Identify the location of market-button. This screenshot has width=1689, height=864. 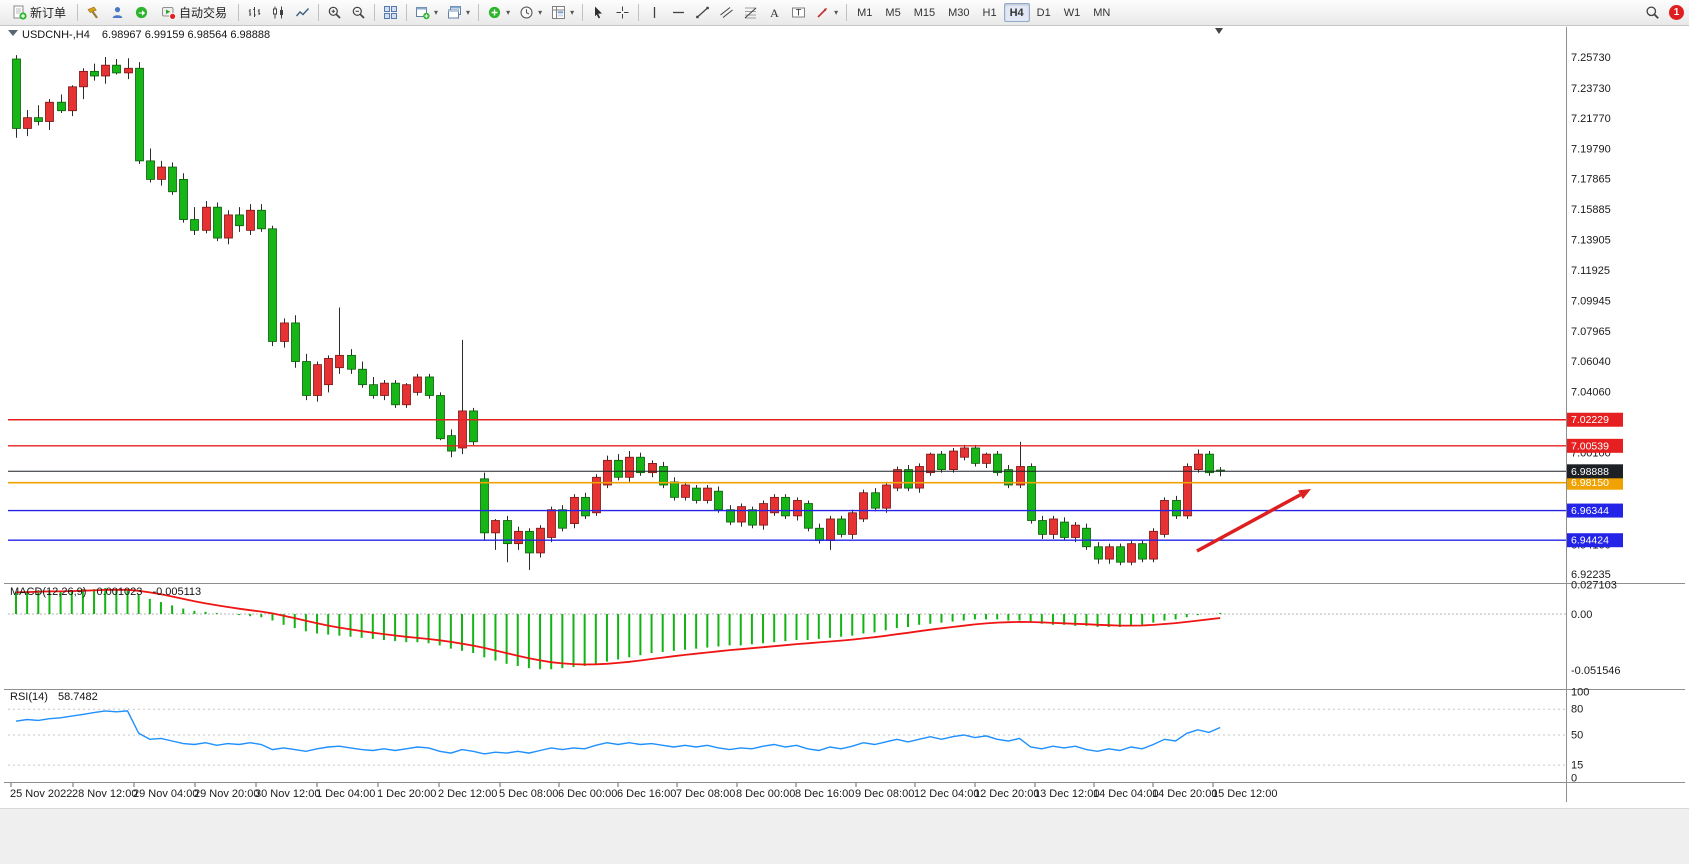
(141, 12).